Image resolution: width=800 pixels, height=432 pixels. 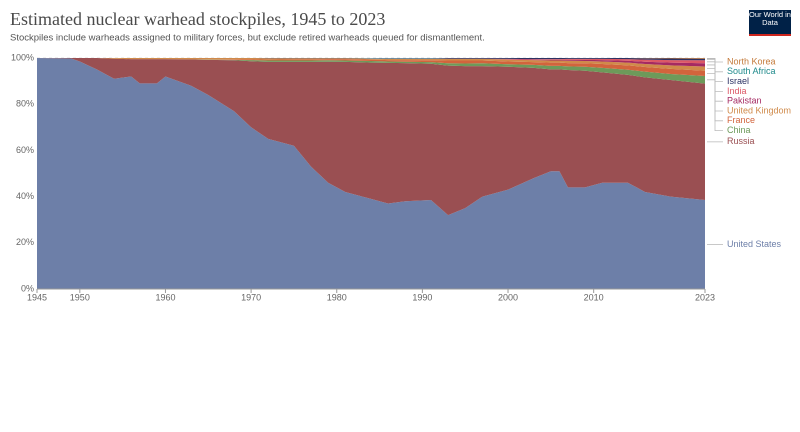 I want to click on x-tick-label: 1950, so click(x=80, y=297).